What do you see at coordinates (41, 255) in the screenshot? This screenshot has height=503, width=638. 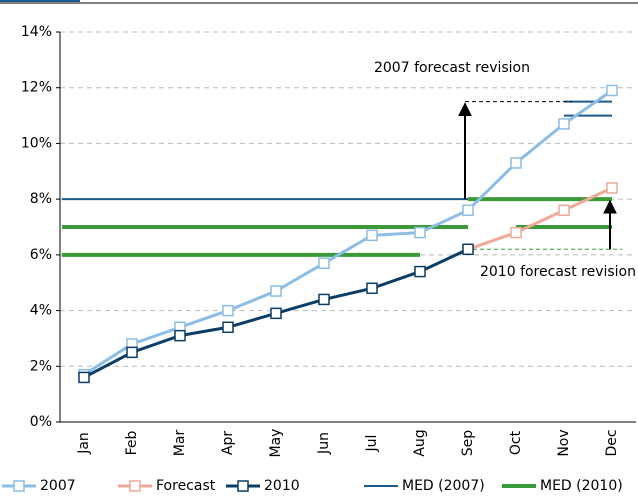 I see `y-tick-label: 6%` at bounding box center [41, 255].